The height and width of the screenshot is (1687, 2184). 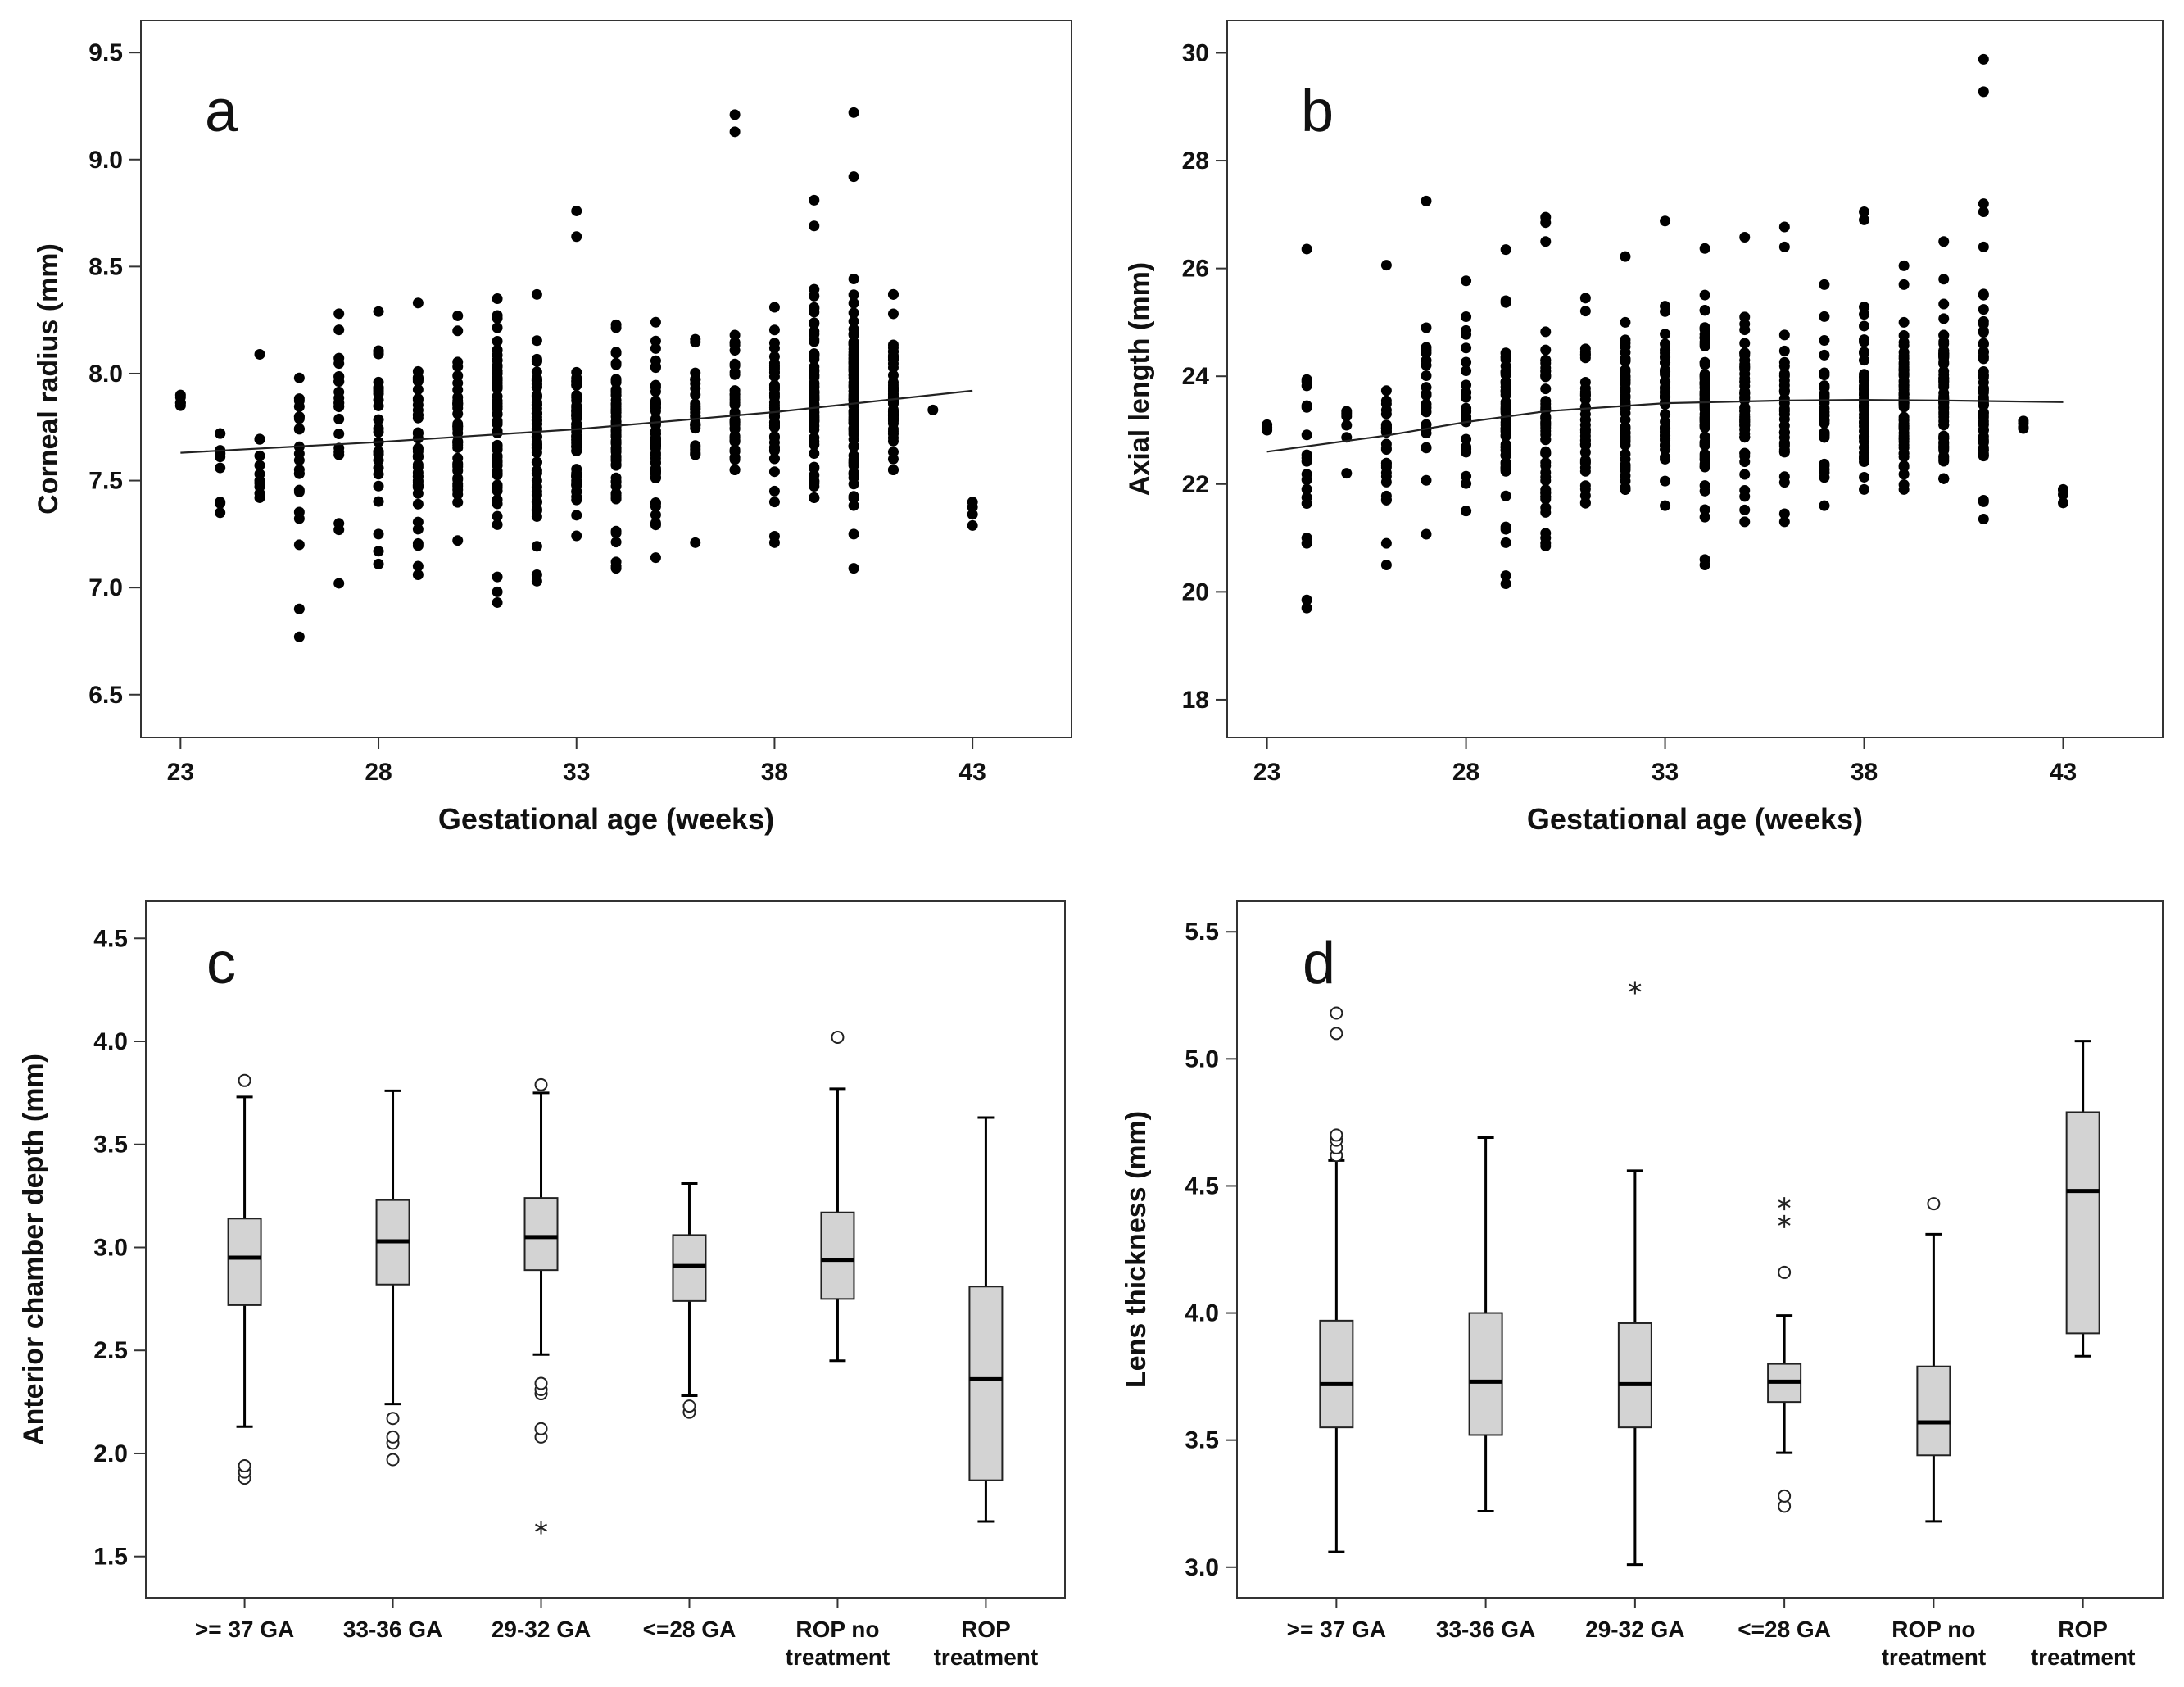 What do you see at coordinates (986, 1629) in the screenshot?
I see `category-label: ROP` at bounding box center [986, 1629].